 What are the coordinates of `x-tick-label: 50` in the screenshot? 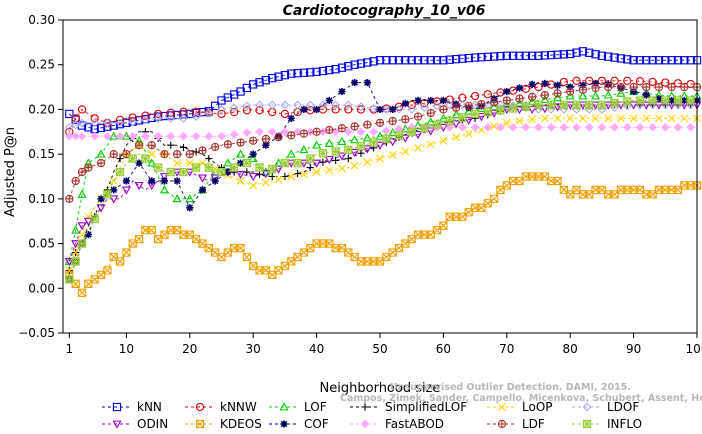 It's located at (379, 349).